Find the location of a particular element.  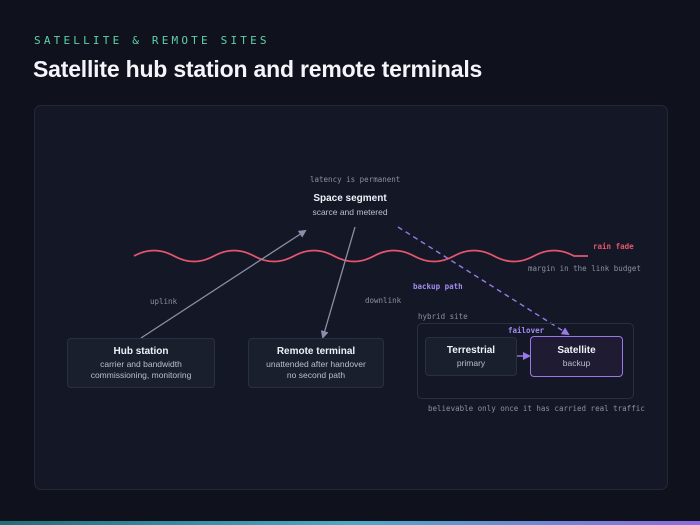

space-segment-subtitle: scarce and metered is located at coordinates (350, 212).